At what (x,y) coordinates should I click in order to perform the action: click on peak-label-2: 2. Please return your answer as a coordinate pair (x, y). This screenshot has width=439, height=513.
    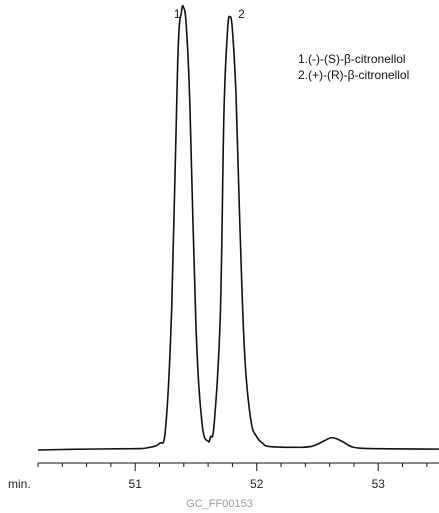
    Looking at the image, I should click on (241, 14).